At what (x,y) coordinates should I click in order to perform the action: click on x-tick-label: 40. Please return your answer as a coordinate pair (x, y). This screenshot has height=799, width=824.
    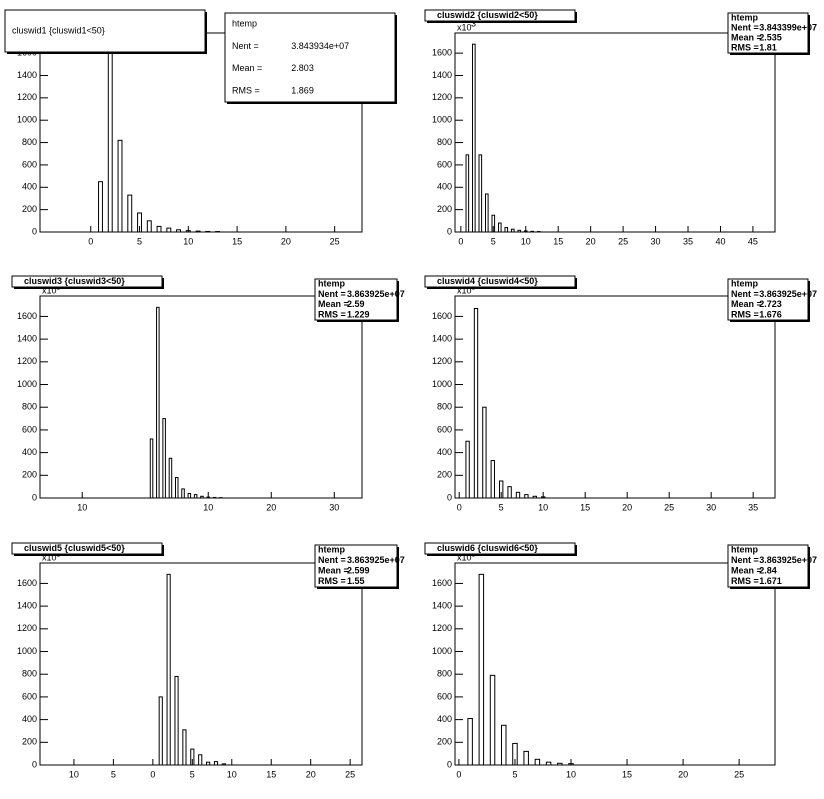
    Looking at the image, I should click on (720, 241).